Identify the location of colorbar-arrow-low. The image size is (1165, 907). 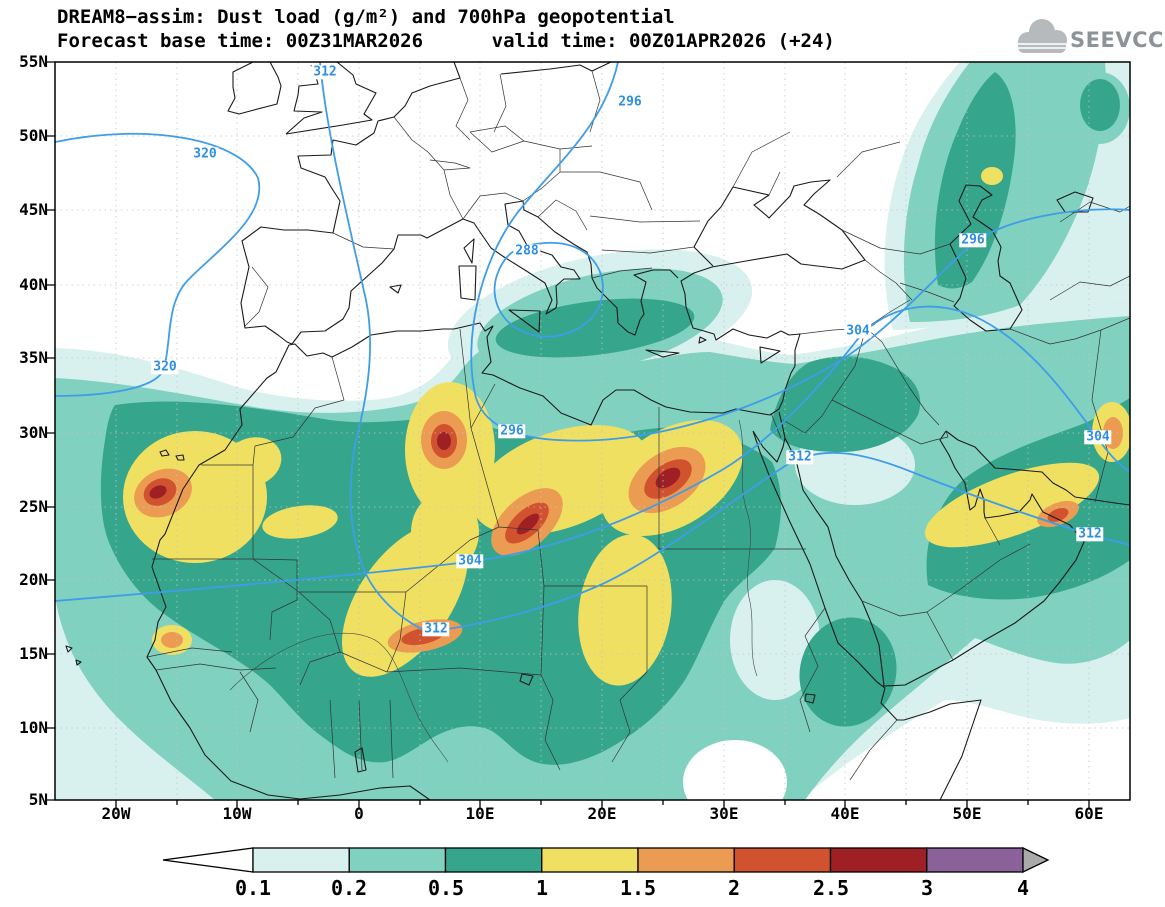
(208, 860).